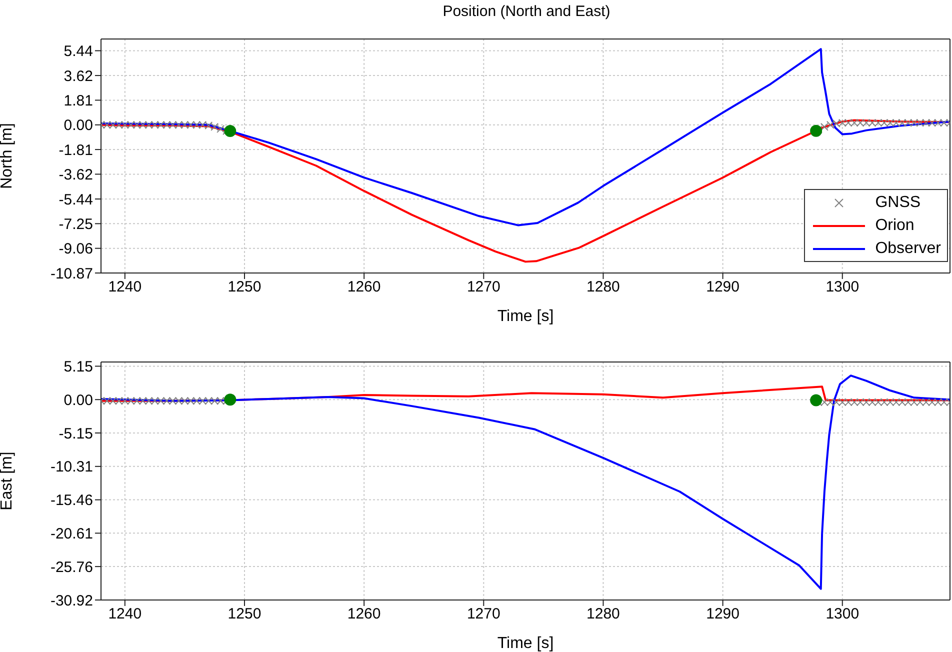 The width and height of the screenshot is (952, 652). What do you see at coordinates (75, 249) in the screenshot?
I see `y-tick-label: -9.06` at bounding box center [75, 249].